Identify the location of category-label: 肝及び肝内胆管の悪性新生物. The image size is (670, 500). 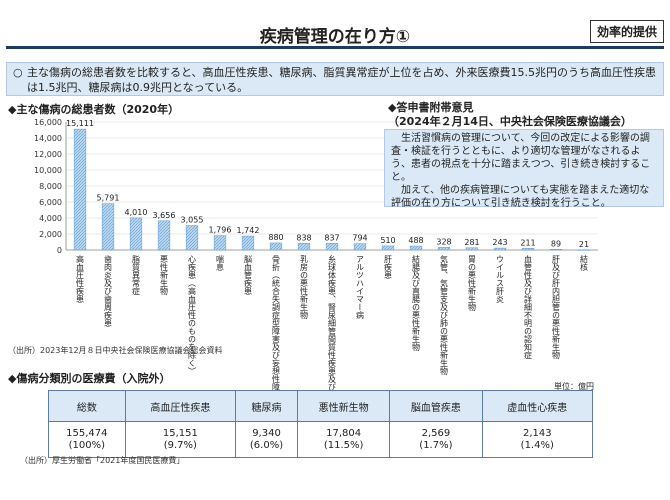
(556, 307).